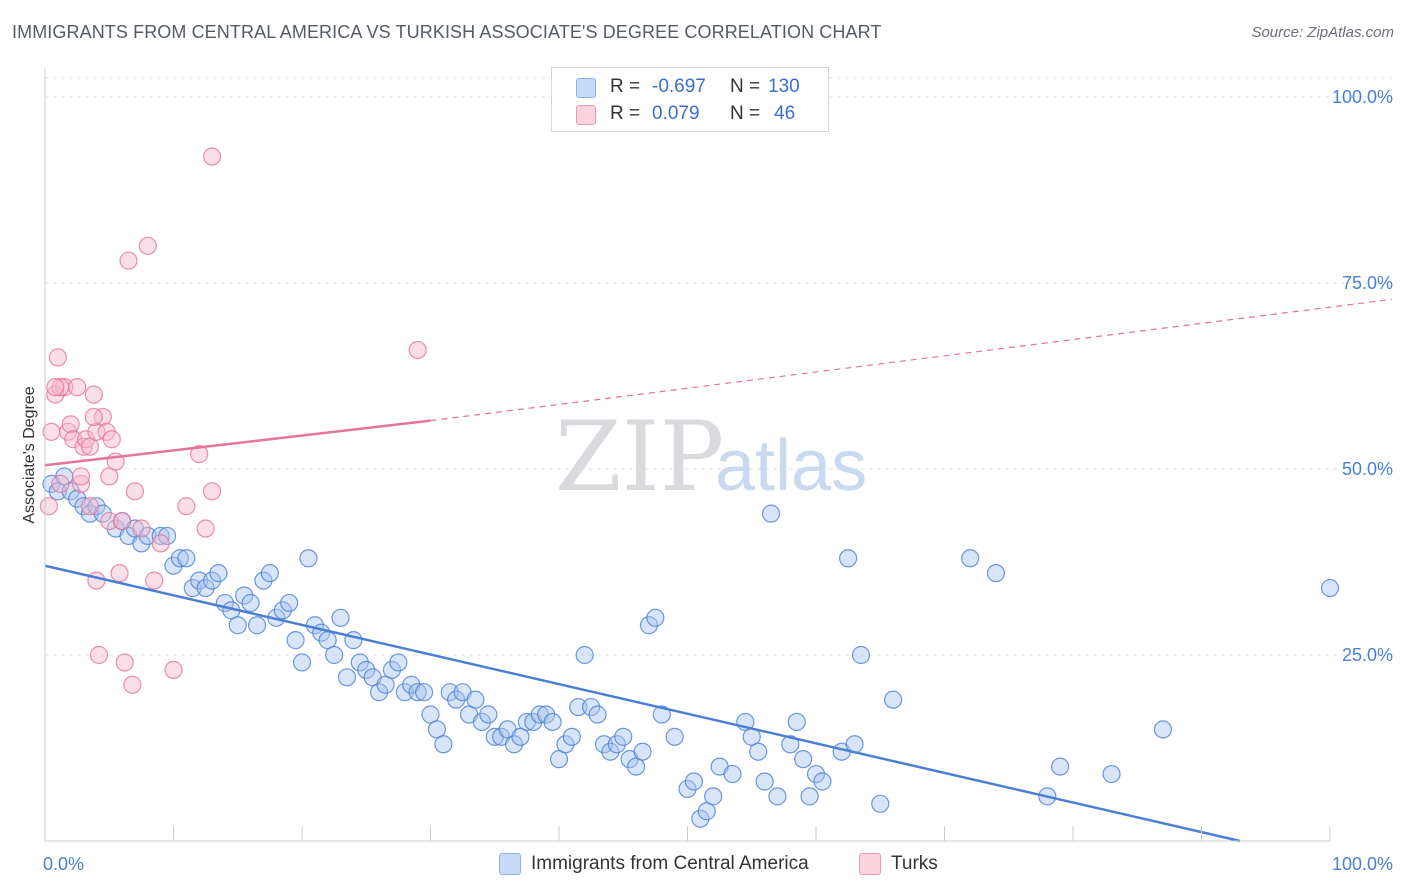  What do you see at coordinates (510, 864) in the screenshot?
I see `bottom-legend-swatch-blue` at bounding box center [510, 864].